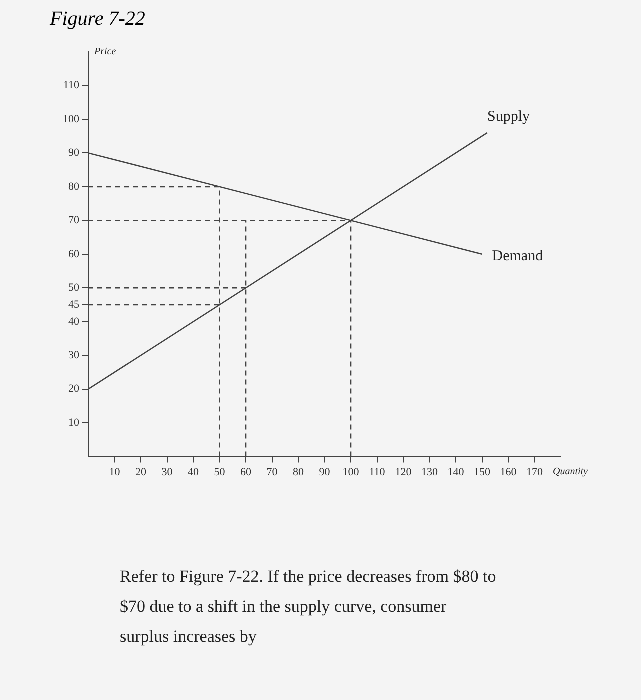 This screenshot has width=641, height=700. Describe the element at coordinates (168, 472) in the screenshot. I see `x-tick-label: 30` at that location.